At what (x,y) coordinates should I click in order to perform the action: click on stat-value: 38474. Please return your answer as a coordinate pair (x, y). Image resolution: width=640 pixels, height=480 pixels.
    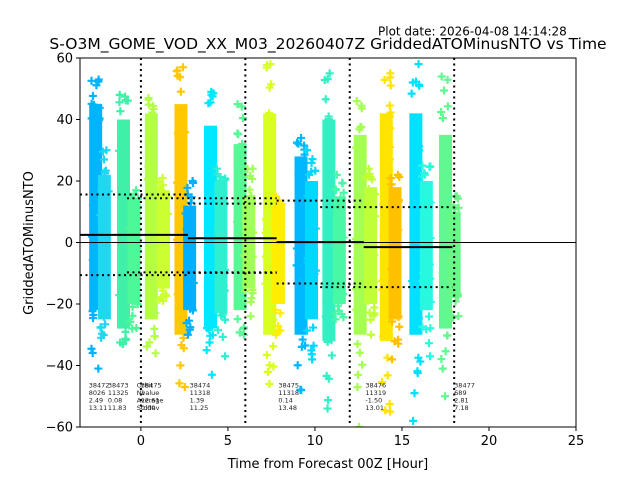
    Looking at the image, I should click on (200, 386).